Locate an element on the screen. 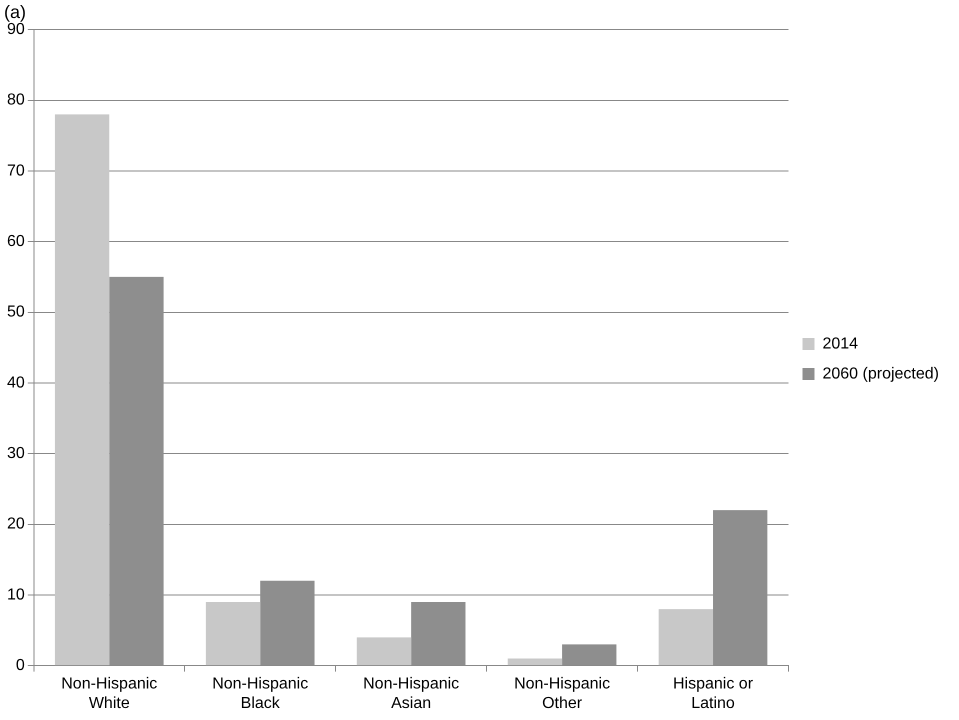 The image size is (959, 720). x-tick-label: Non-Hispanic Asian is located at coordinates (411, 694).